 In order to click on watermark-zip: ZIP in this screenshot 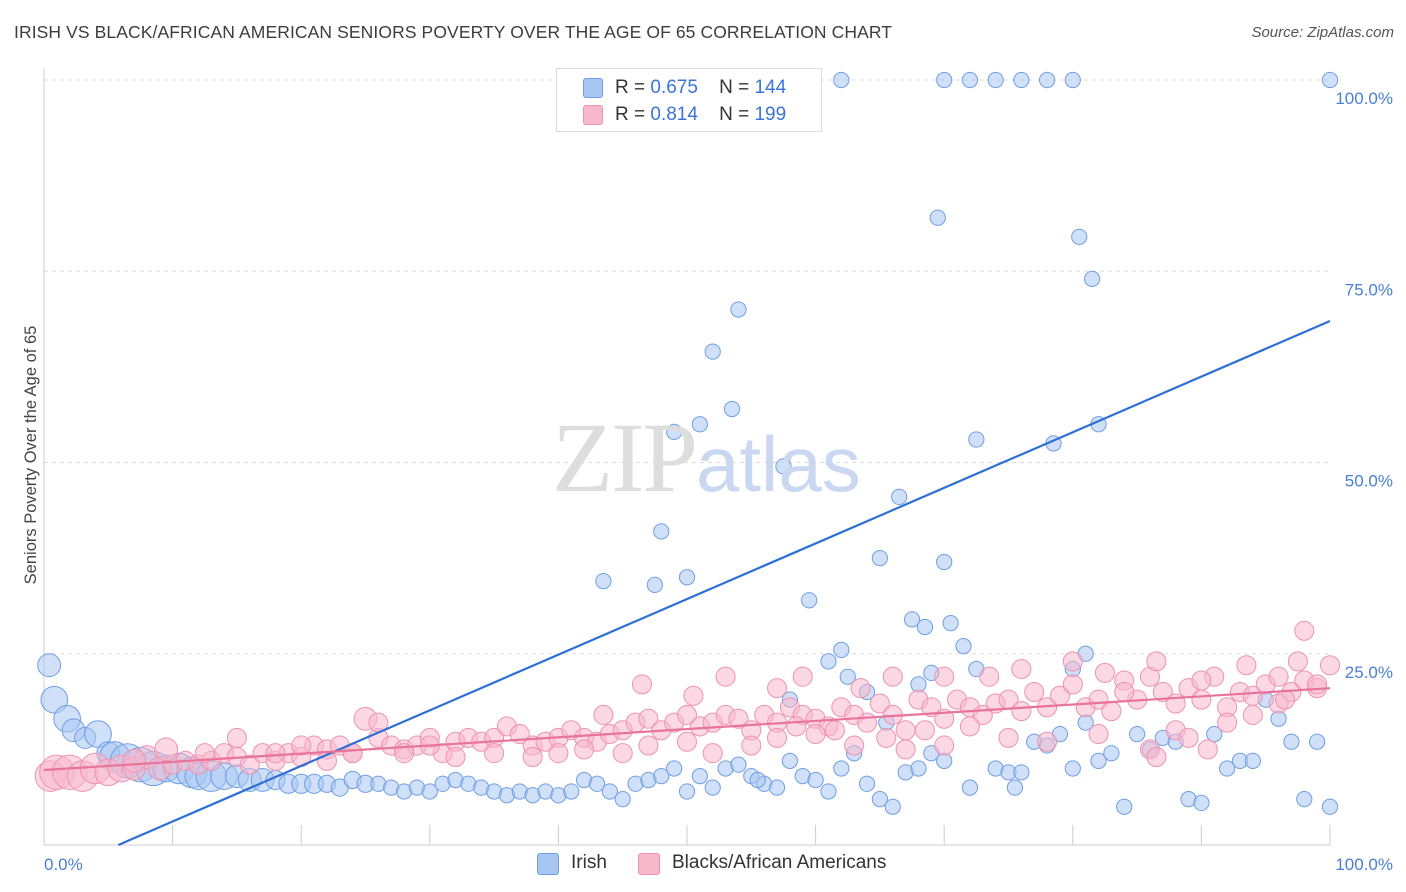, I will do `click(625, 457)`.